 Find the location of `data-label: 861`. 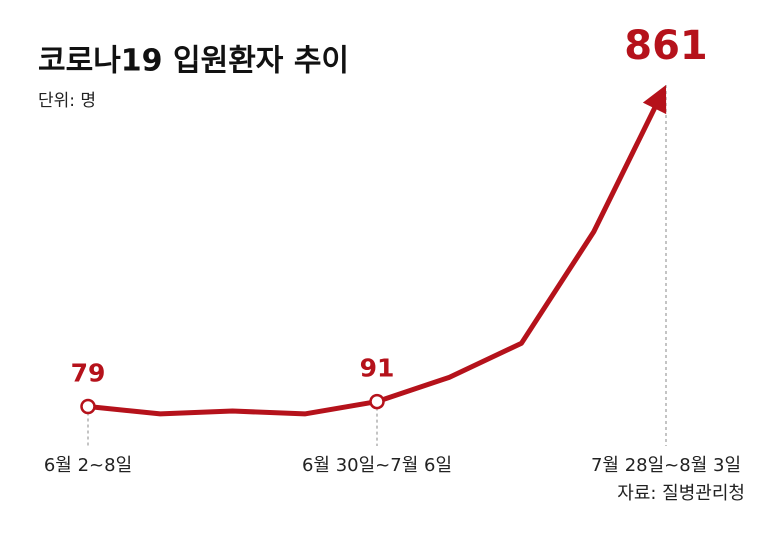

data-label: 861 is located at coordinates (666, 46).